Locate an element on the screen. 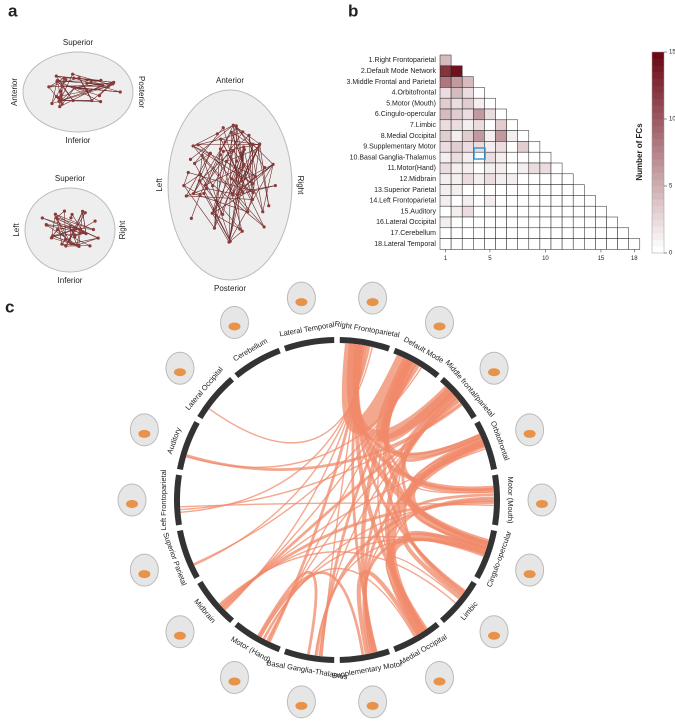 This screenshot has height=724, width=675. row-label: 12.Midbrain is located at coordinates (417, 179).